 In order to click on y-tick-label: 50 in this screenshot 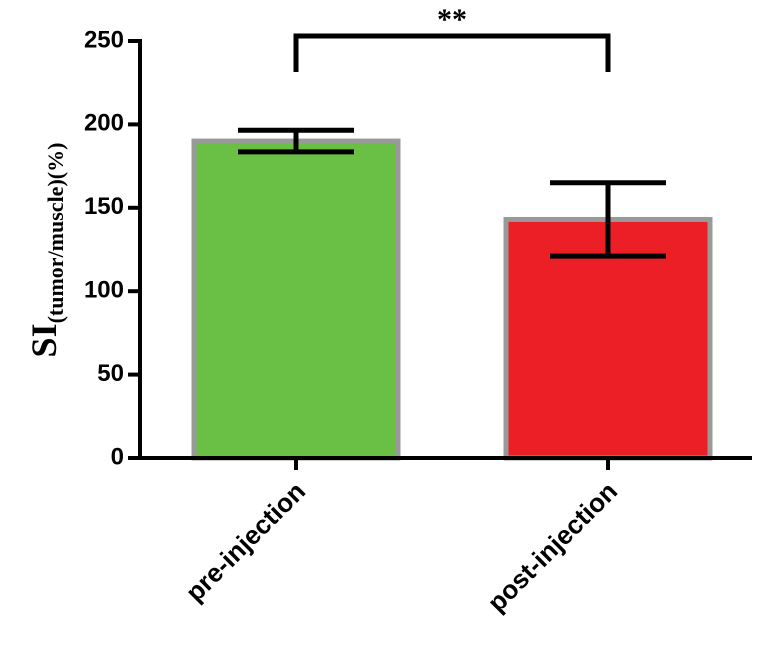, I will do `click(110, 373)`.